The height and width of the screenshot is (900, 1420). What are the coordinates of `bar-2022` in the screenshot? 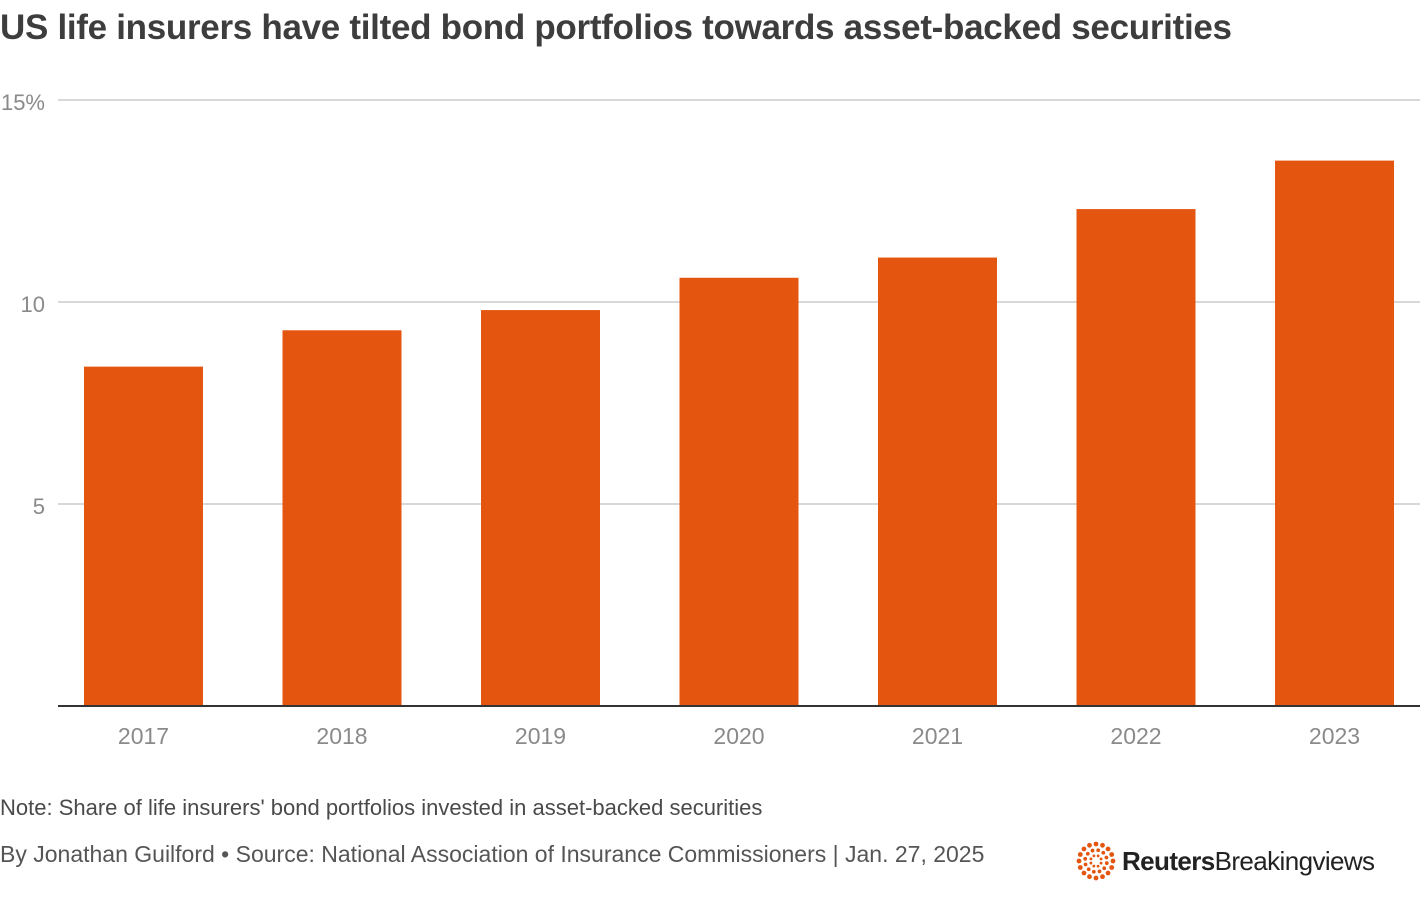 It's located at (1136, 457).